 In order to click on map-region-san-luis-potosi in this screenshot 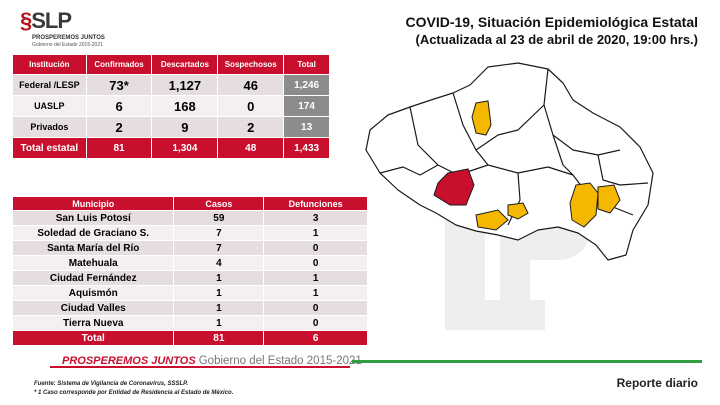, I will do `click(454, 187)`.